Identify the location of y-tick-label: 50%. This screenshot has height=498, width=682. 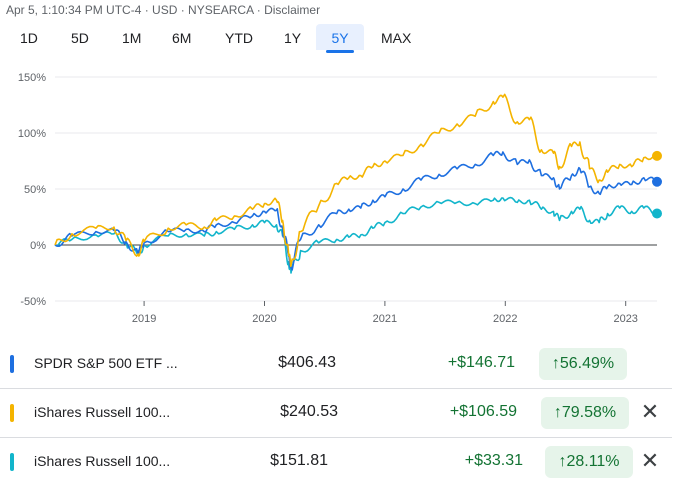
(35, 190).